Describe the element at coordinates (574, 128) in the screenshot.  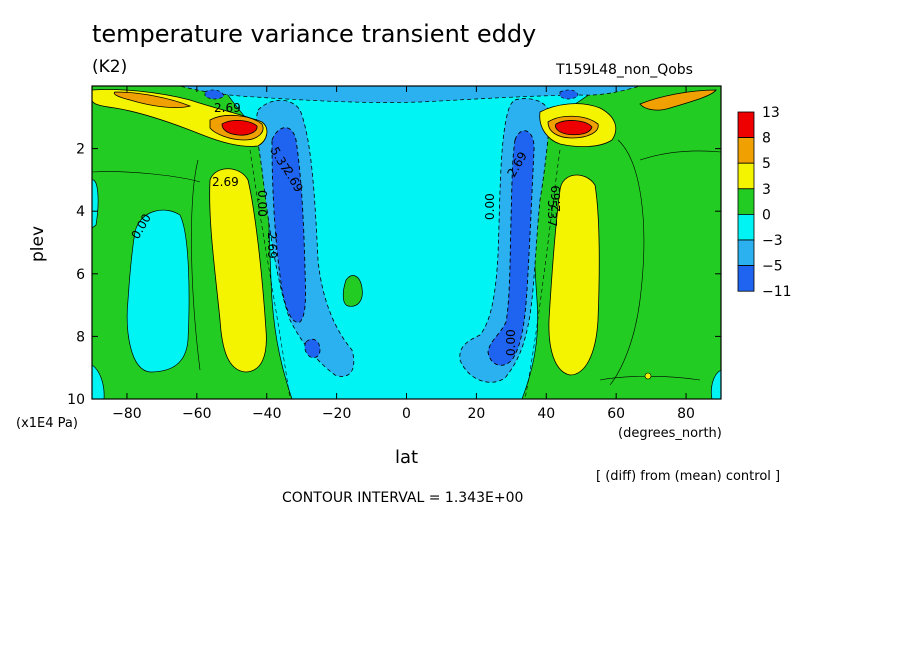
I see `right-red-max` at that location.